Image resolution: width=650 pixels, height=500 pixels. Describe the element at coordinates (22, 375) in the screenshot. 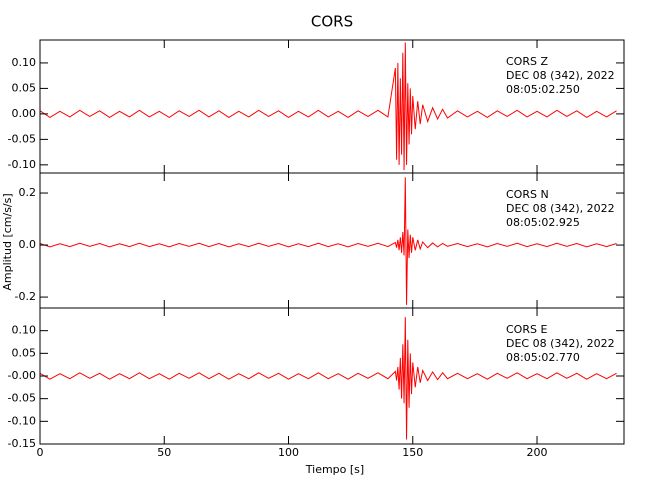

I see `y-tick-label: -0.00` at that location.